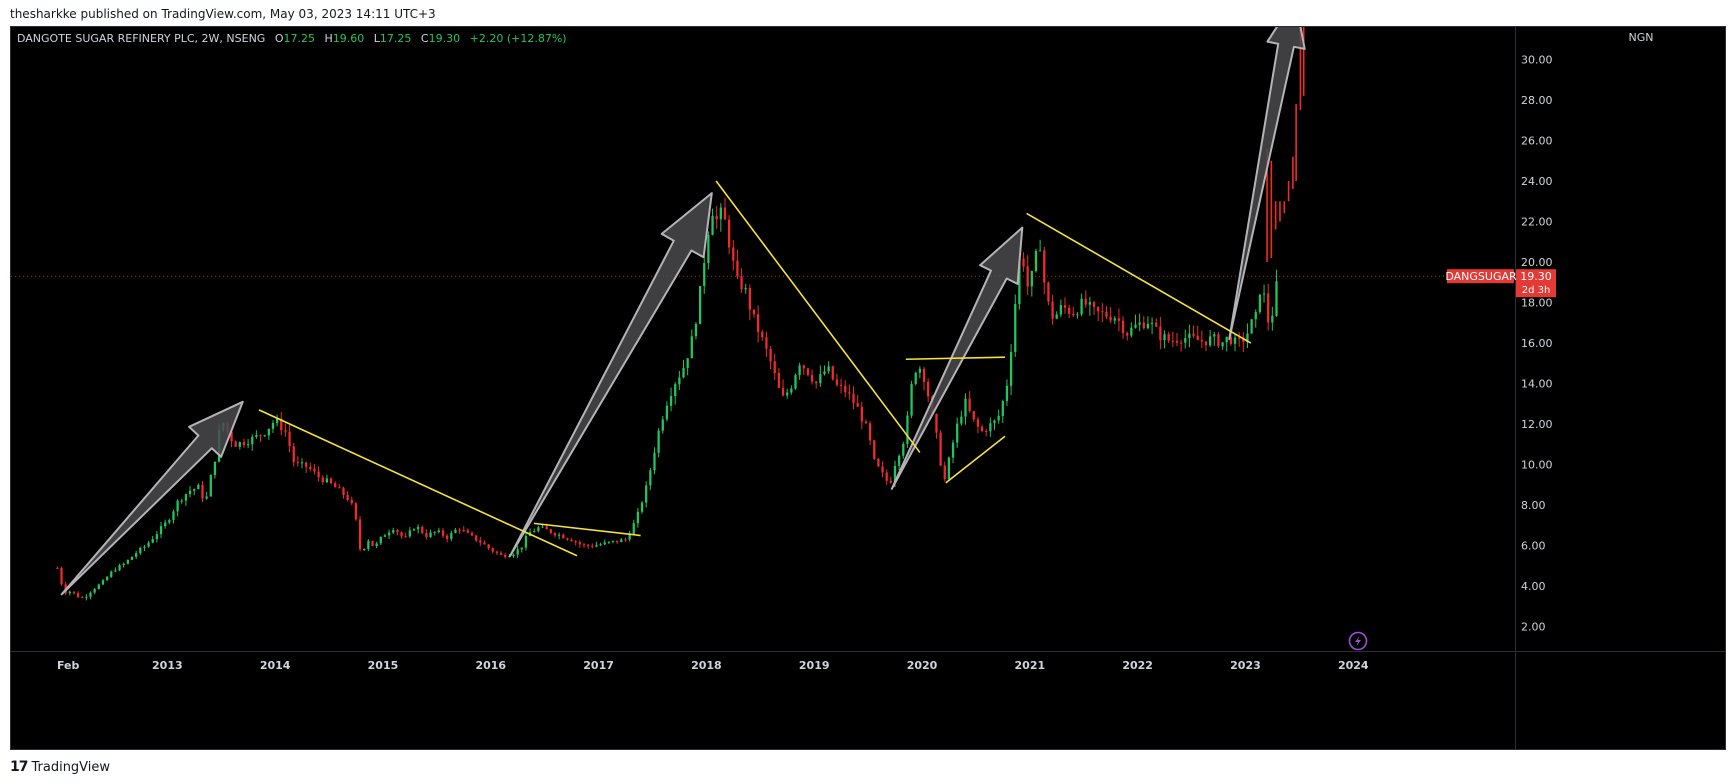 This screenshot has height=784, width=1735. I want to click on lightning-icon, so click(1358, 641).